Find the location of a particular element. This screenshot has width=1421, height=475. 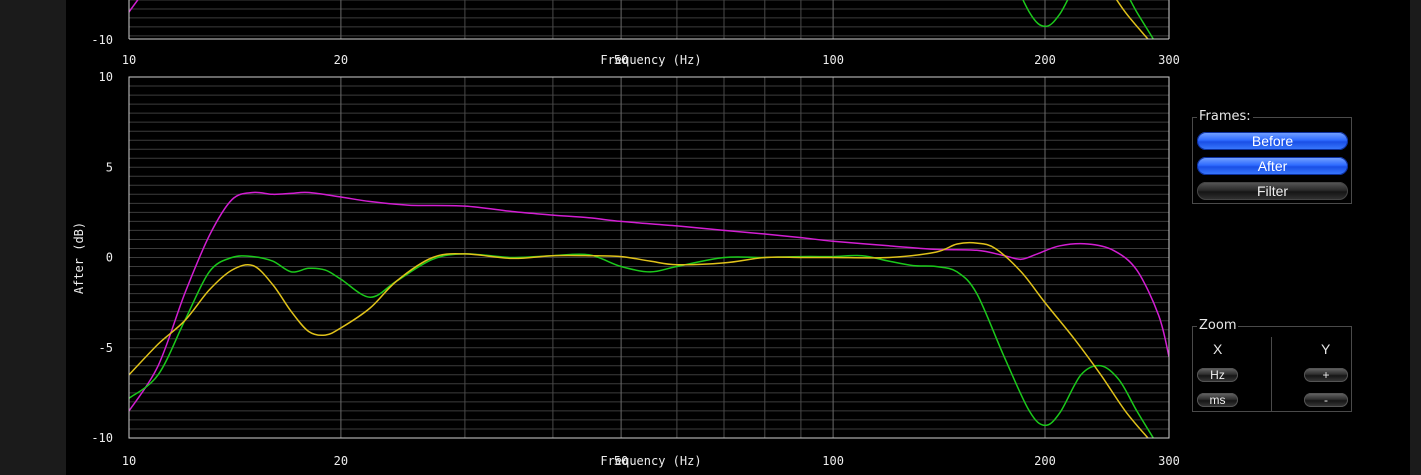

main-x-tick-labels: 10 20 50 100 200 300 is located at coordinates (651, 461).